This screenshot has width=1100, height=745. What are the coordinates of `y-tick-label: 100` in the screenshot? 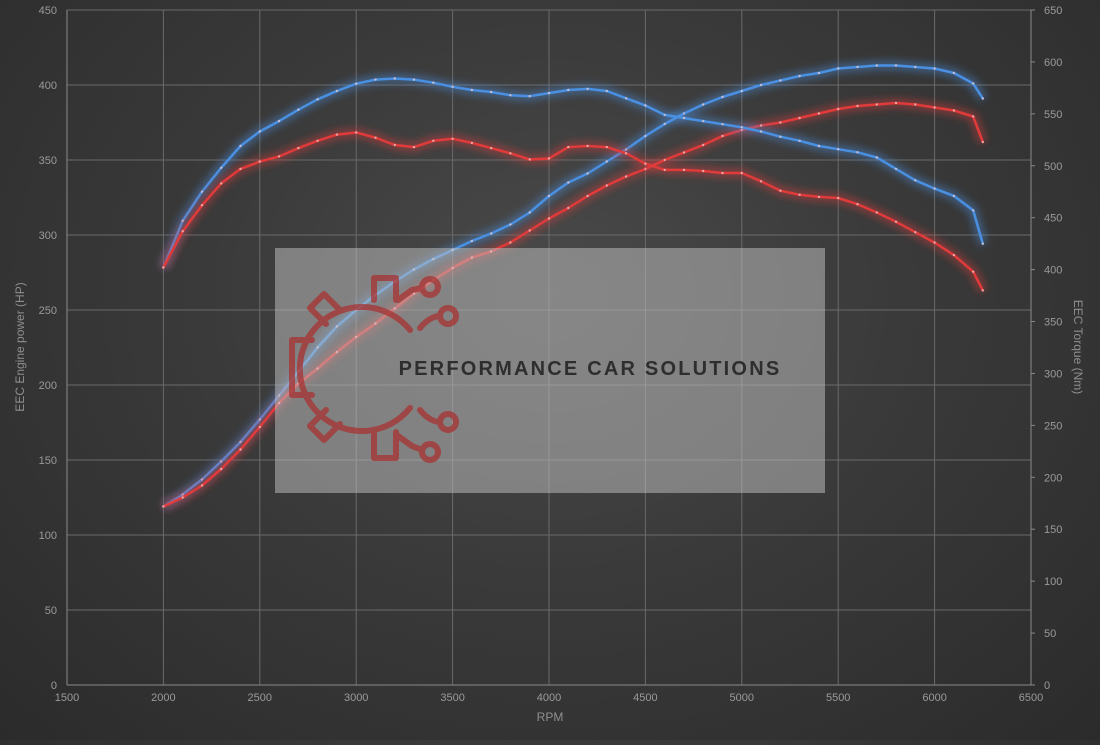 It's located at (48, 536).